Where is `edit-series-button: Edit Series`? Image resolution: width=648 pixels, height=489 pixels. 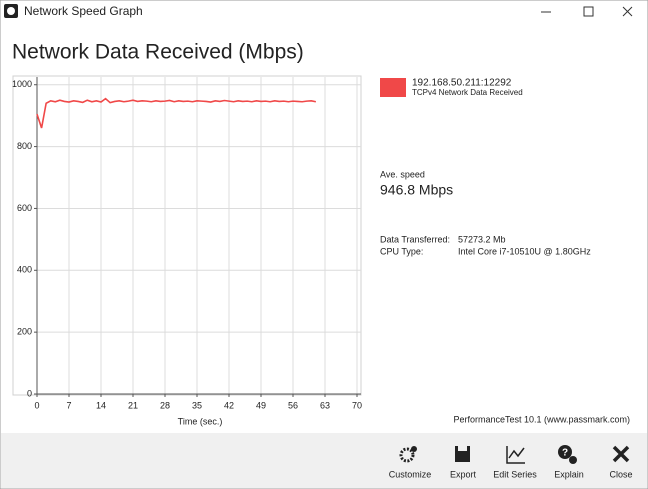
edit-series-button: Edit Series is located at coordinates (515, 462).